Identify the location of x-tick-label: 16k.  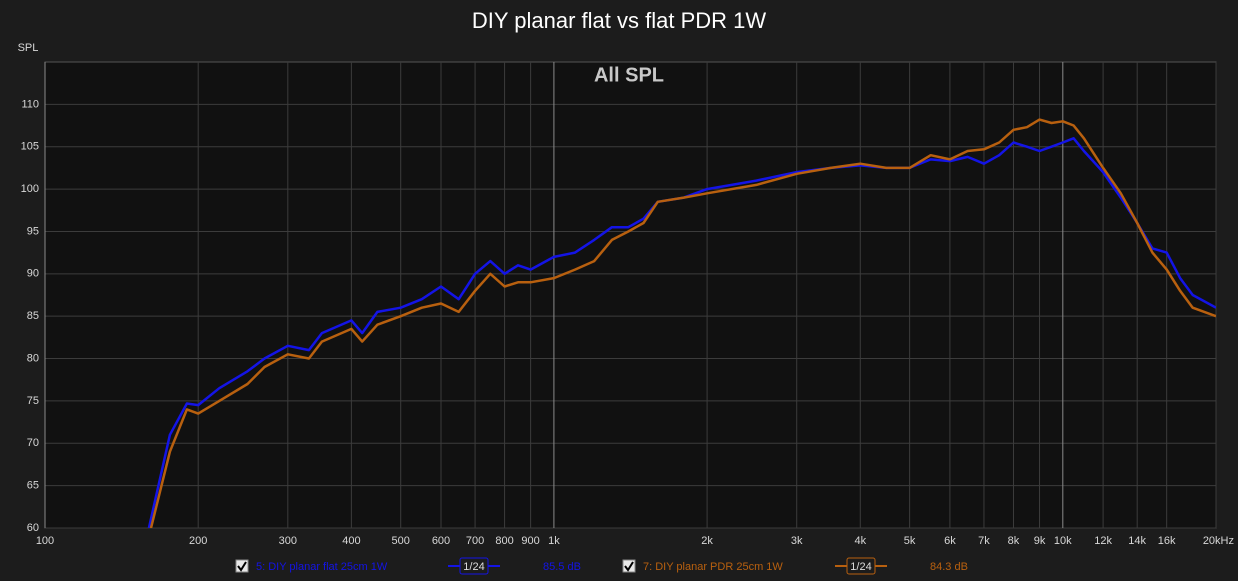
(1167, 541).